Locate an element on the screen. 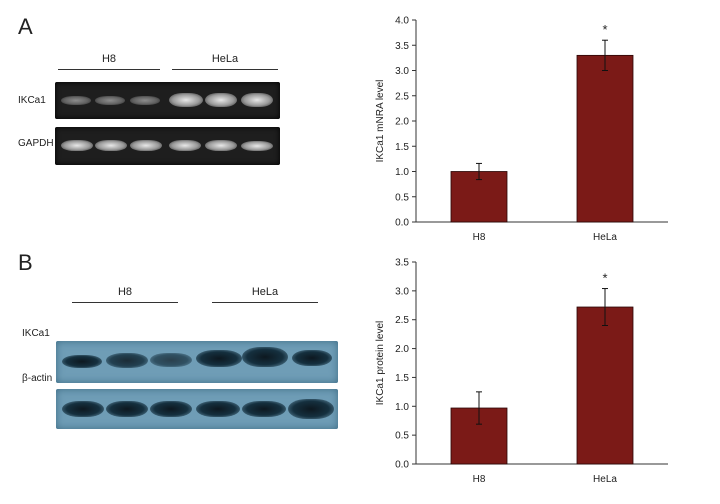 The image size is (720, 504). western-blot-ikca1 is located at coordinates (197, 362).